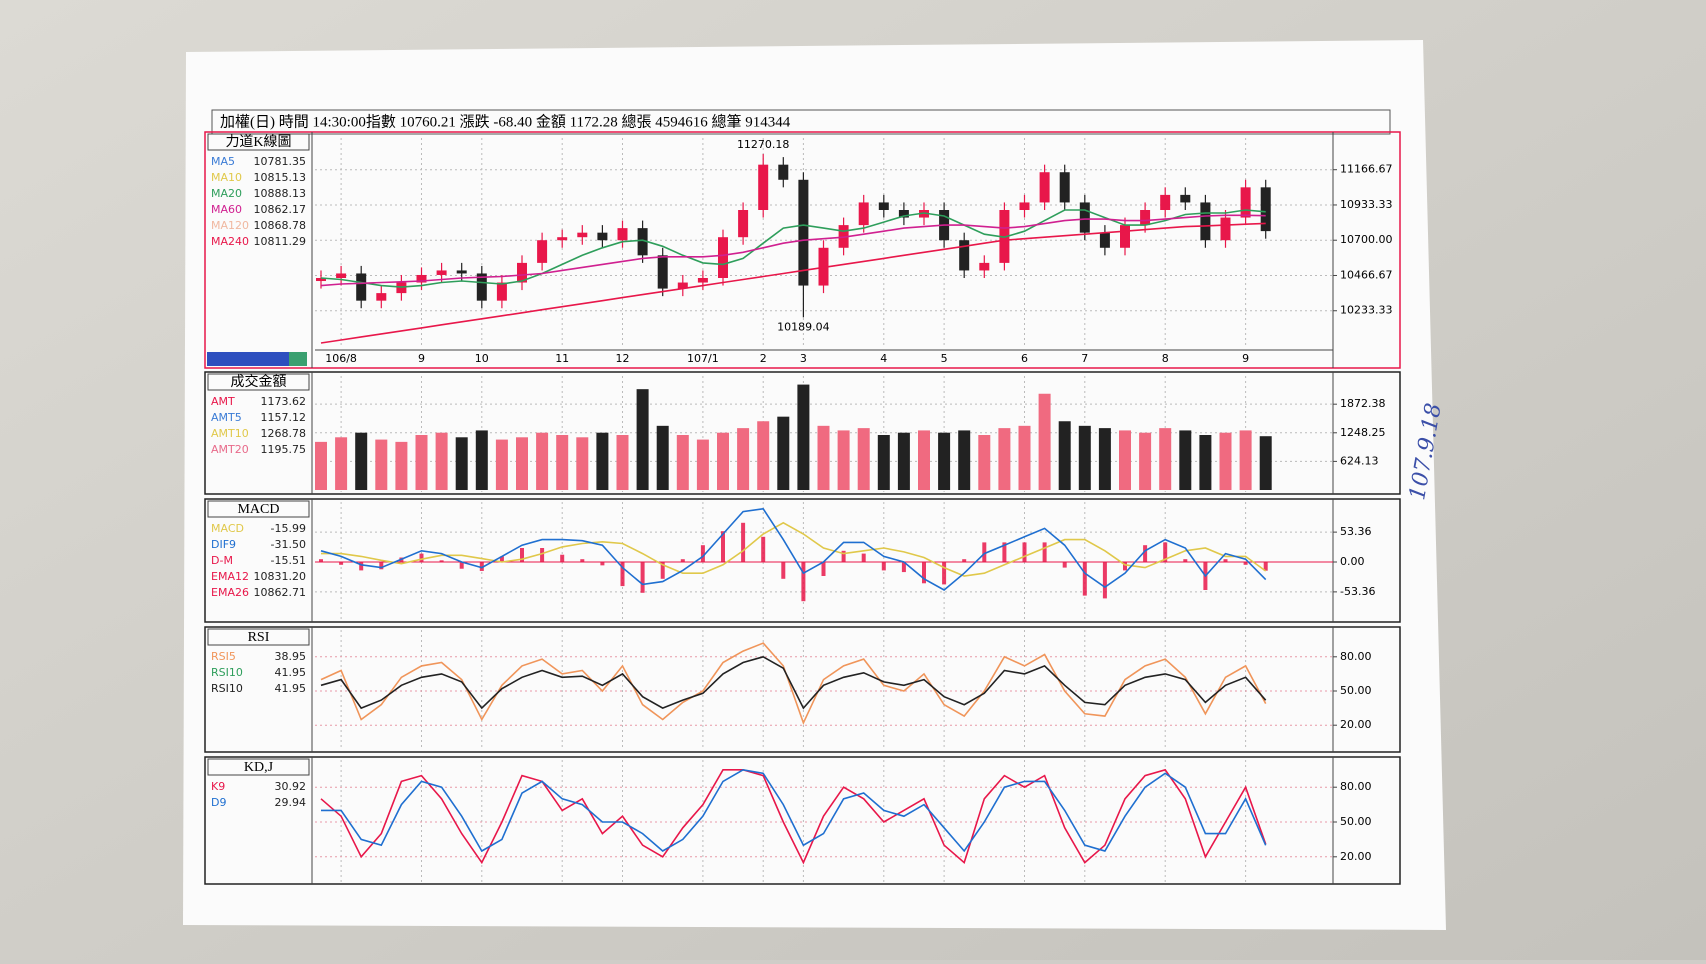 The height and width of the screenshot is (964, 1706). I want to click on legend-value: 41.95, so click(291, 688).